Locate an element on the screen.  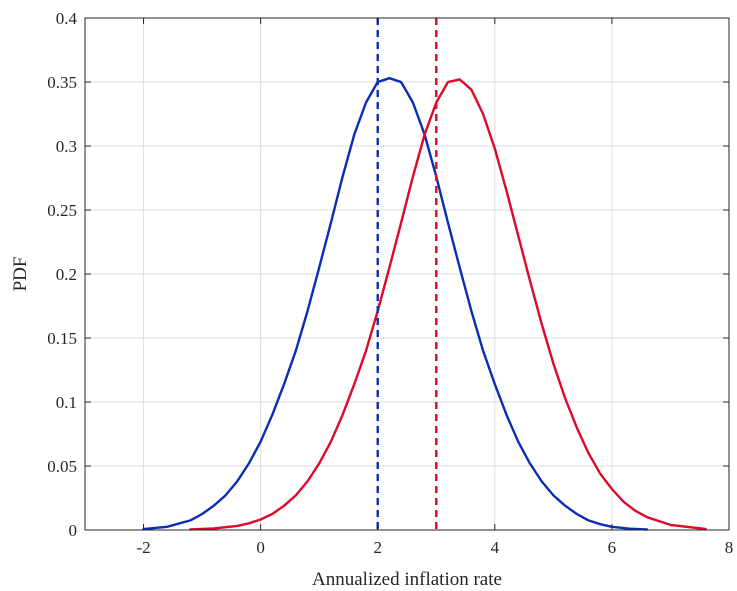
x-tick-label: 0 is located at coordinates (260, 547).